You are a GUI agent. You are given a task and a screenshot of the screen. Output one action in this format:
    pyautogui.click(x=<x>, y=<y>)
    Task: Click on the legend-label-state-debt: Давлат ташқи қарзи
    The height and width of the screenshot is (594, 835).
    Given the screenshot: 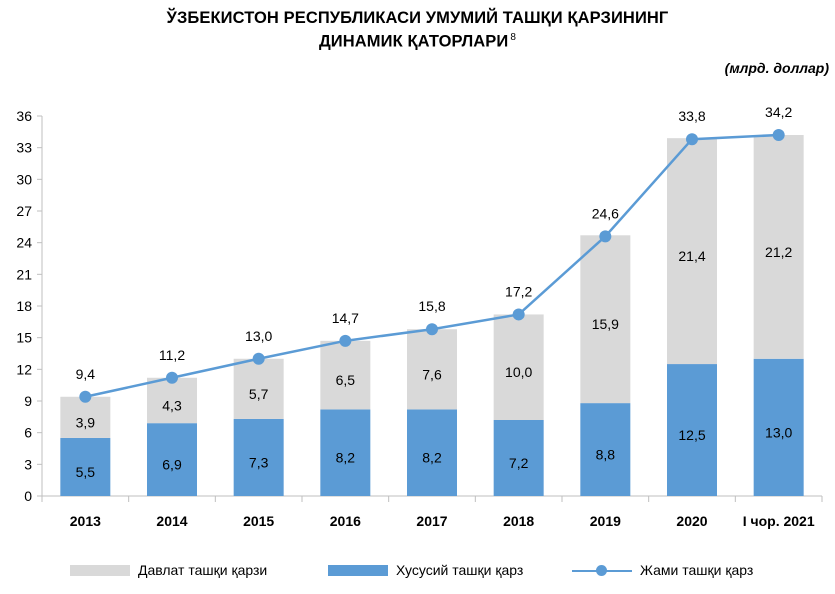 What is the action you would take?
    pyautogui.click(x=203, y=570)
    